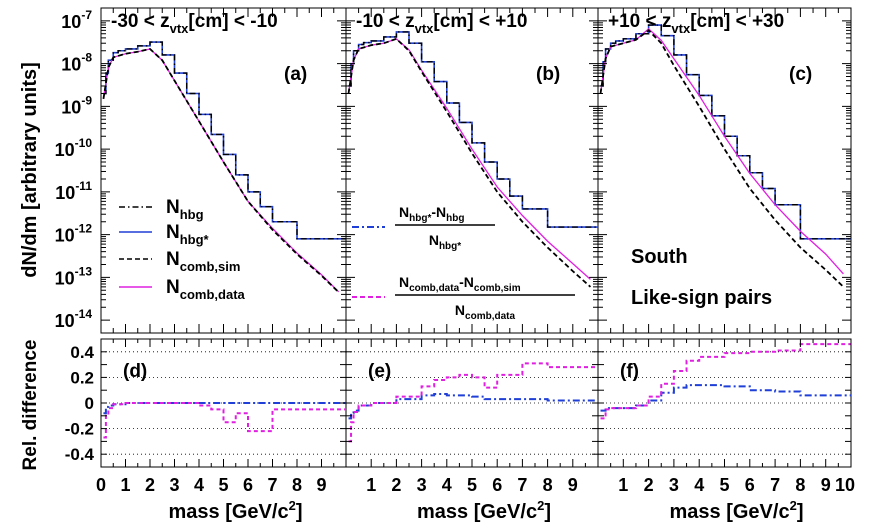 Image resolution: width=881 pixels, height=529 pixels. Describe the element at coordinates (30, 170) in the screenshot. I see `y-axis-title-top: dN/dm [arbitrary units]` at that location.